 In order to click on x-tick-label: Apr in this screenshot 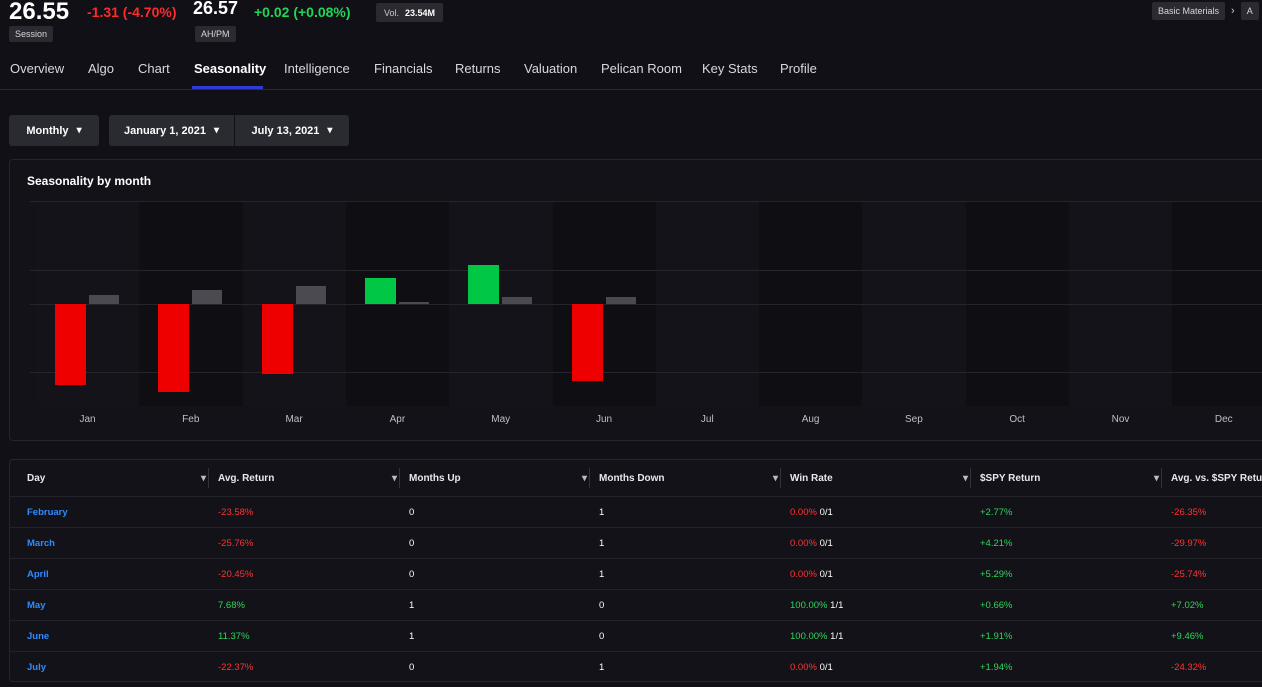, I will do `click(397, 419)`.